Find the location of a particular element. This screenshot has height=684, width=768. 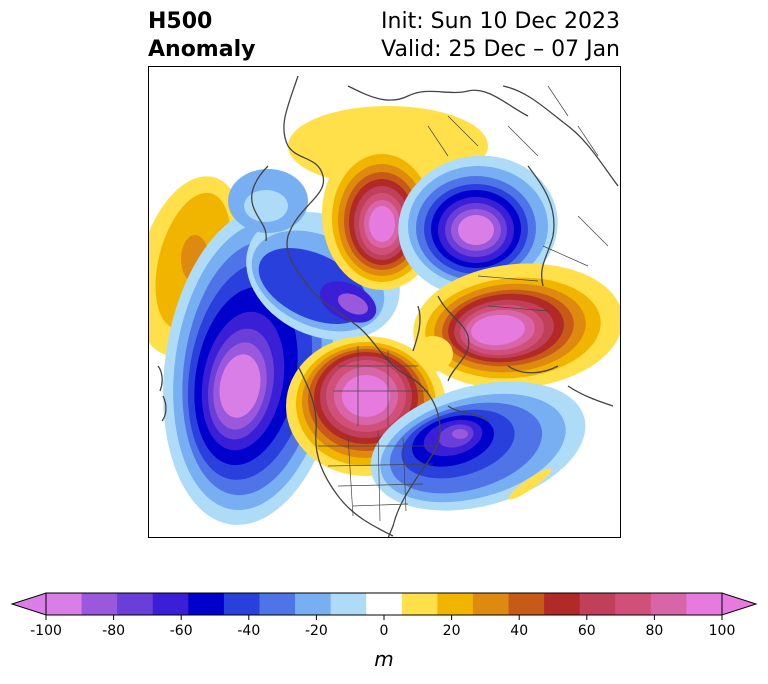

title-line-1: H500 is located at coordinates (180, 21).